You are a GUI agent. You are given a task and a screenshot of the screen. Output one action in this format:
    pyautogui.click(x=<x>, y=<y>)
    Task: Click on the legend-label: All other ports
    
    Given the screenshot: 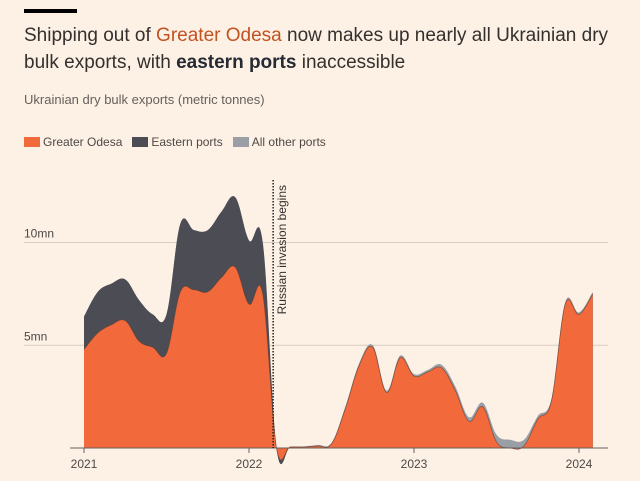 What is the action you would take?
    pyautogui.click(x=288, y=142)
    